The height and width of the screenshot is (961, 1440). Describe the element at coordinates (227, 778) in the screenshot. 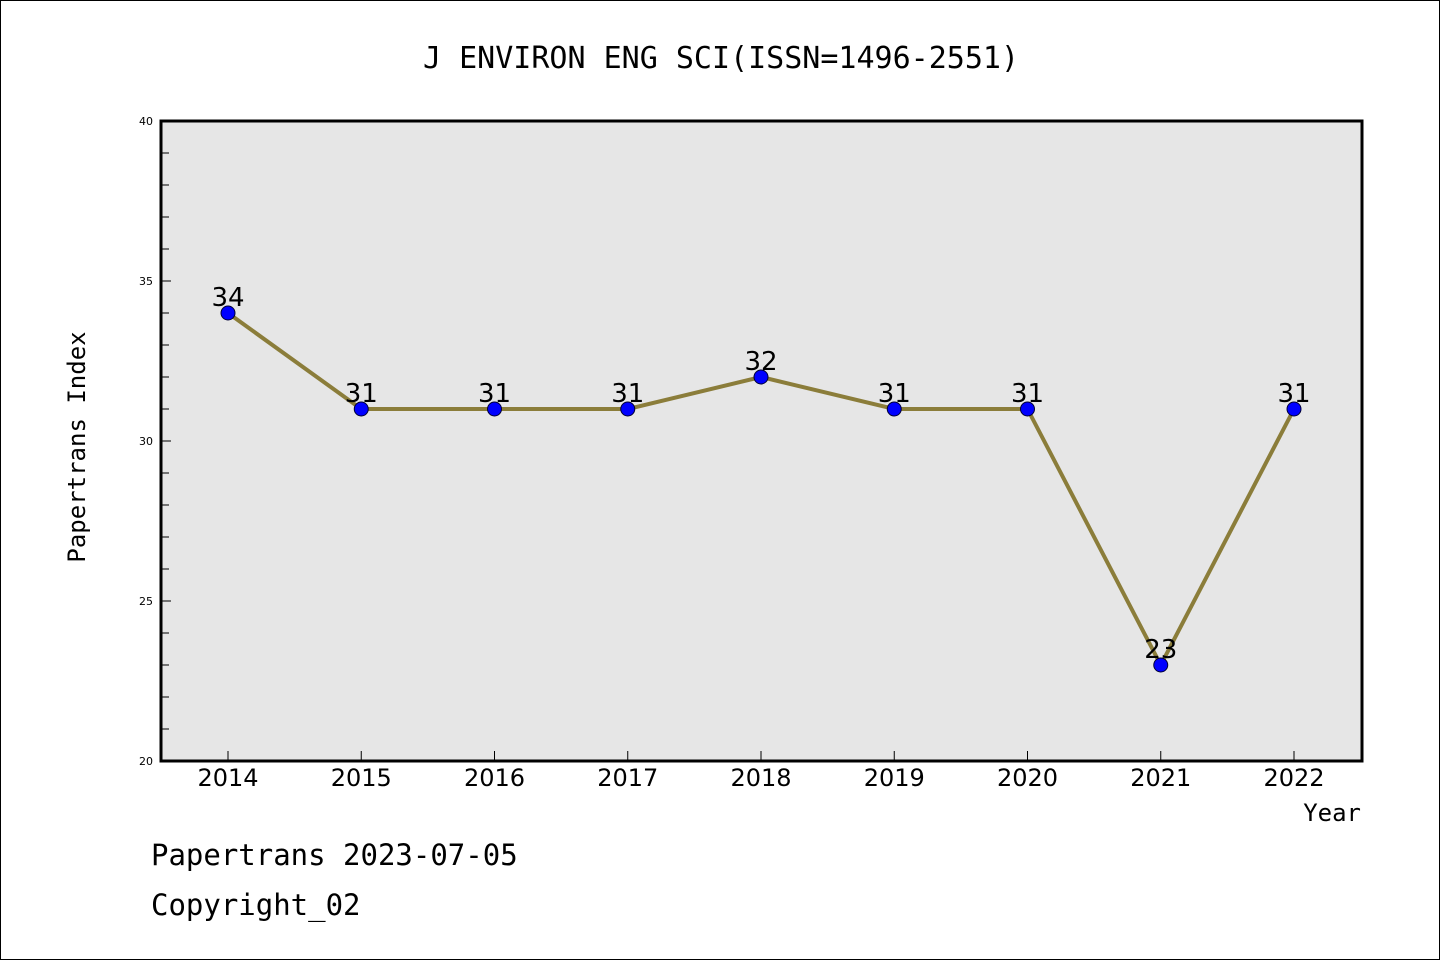

I see `x-tick-label: 2014` at that location.